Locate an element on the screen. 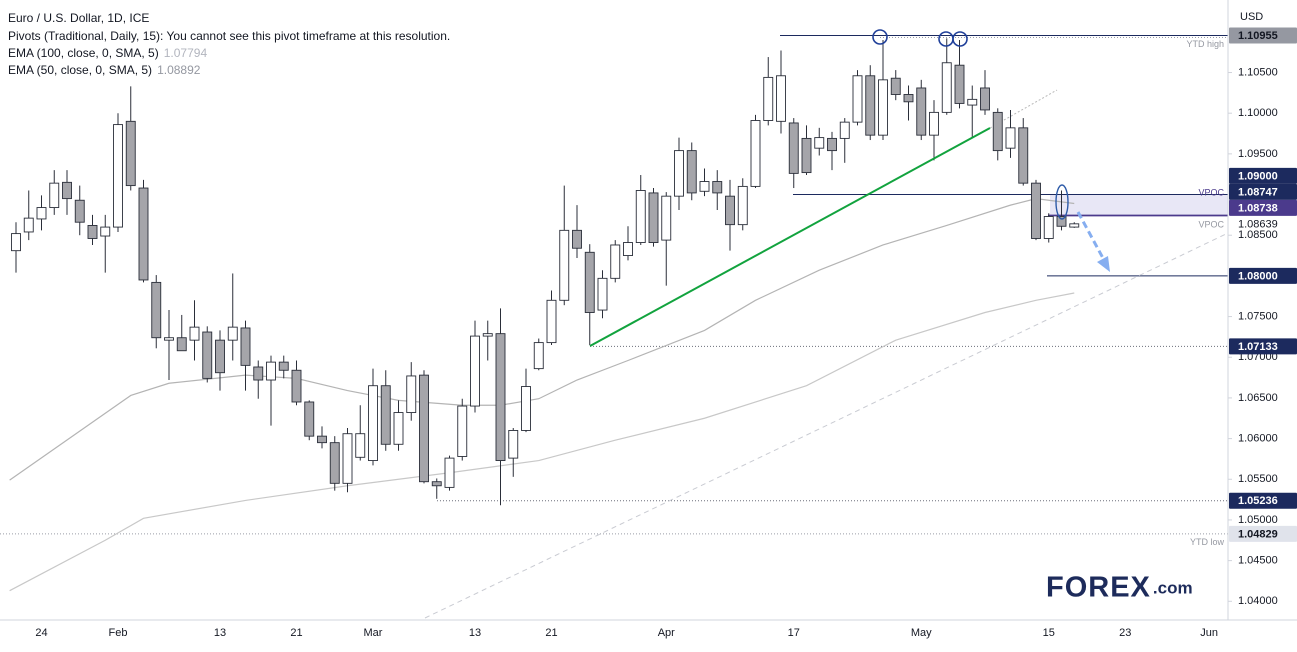 This screenshot has height=652, width=1297. price-label: 1.08639 is located at coordinates (1258, 224).